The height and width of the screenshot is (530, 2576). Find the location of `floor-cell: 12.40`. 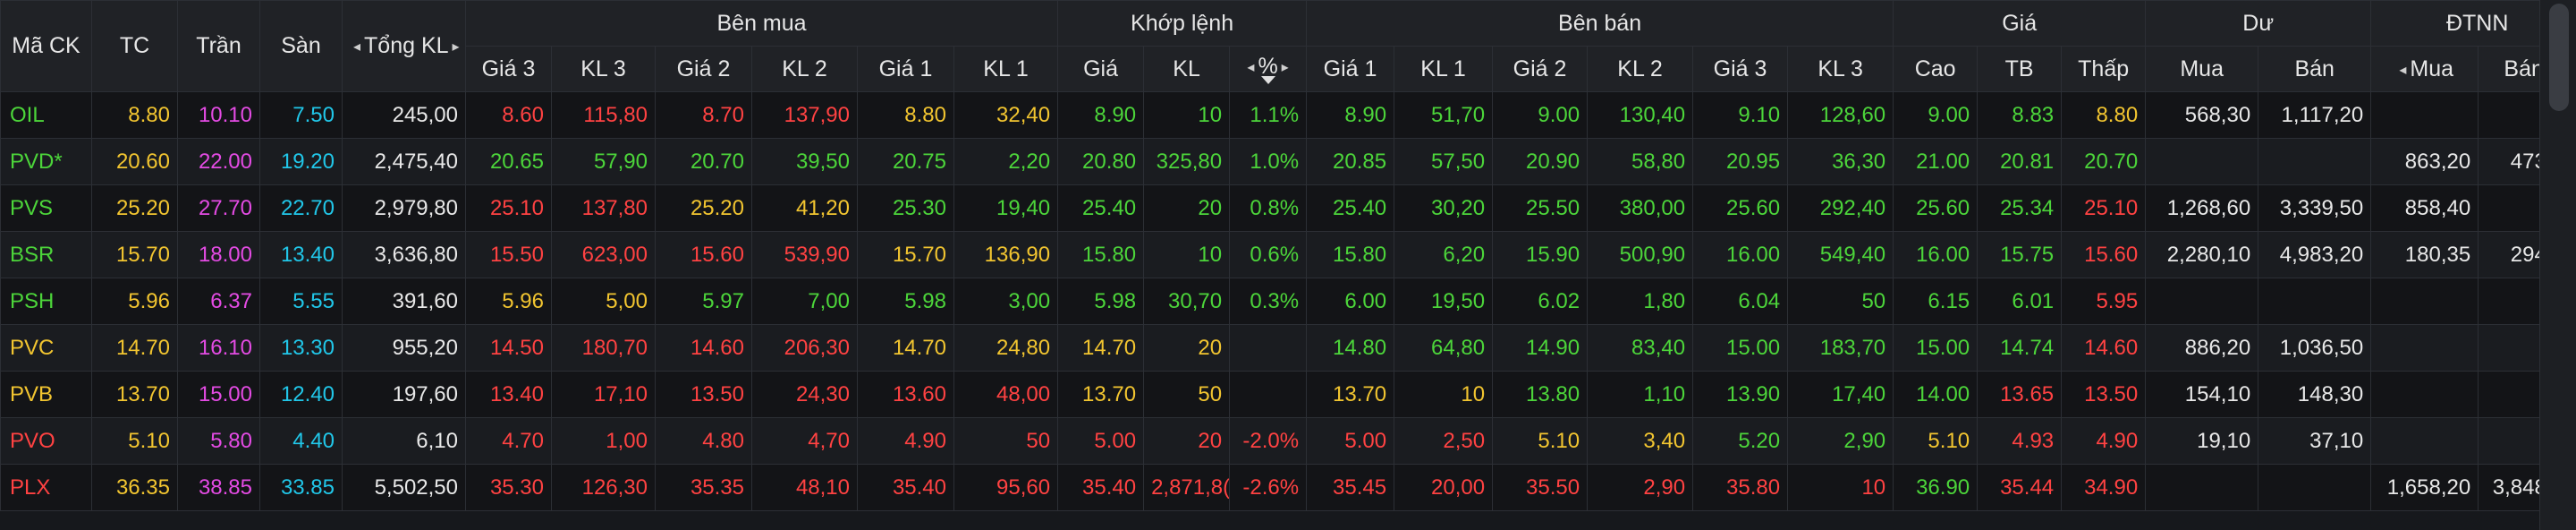

floor-cell: 12.40 is located at coordinates (301, 394).